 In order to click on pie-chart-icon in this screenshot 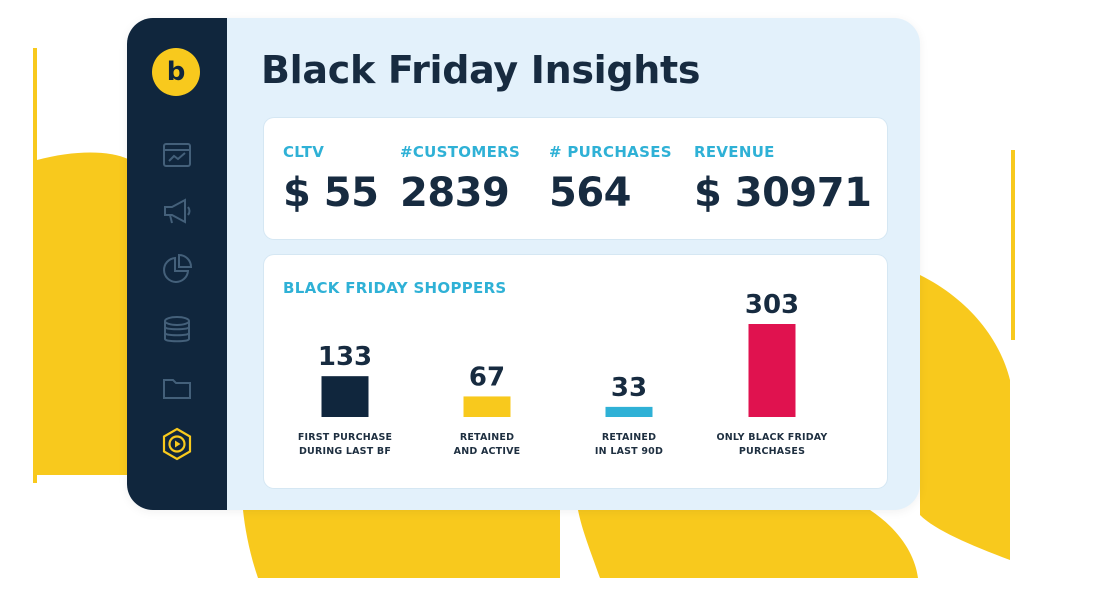, I will do `click(178, 268)`.